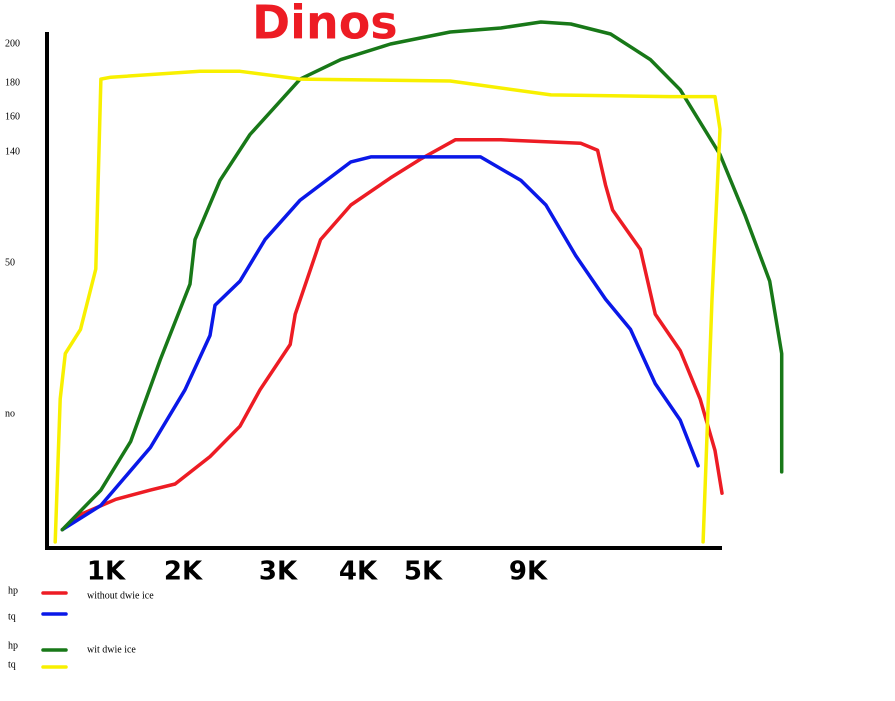 The height and width of the screenshot is (701, 895). Describe the element at coordinates (12, 43) in the screenshot. I see `y-tick-label: 200` at that location.